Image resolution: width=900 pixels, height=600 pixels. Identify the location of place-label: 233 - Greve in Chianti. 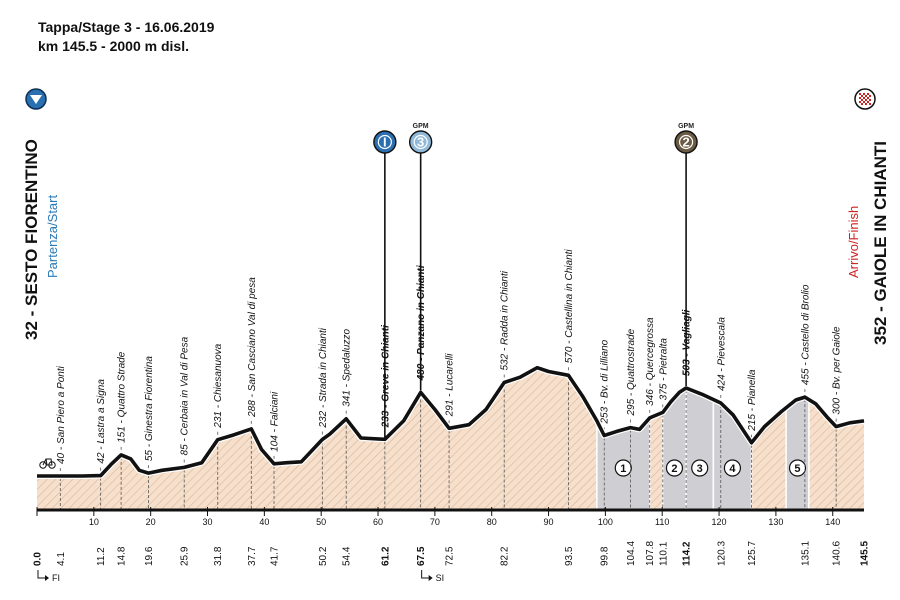
(385, 376).